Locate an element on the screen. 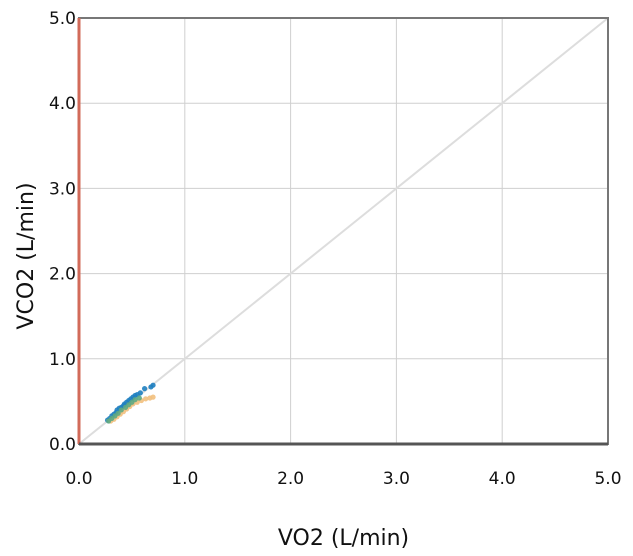 The height and width of the screenshot is (556, 633). y-tick-labels: 0.0 1.0 2.0 3.0 4.0 5.0 is located at coordinates (62, 232).